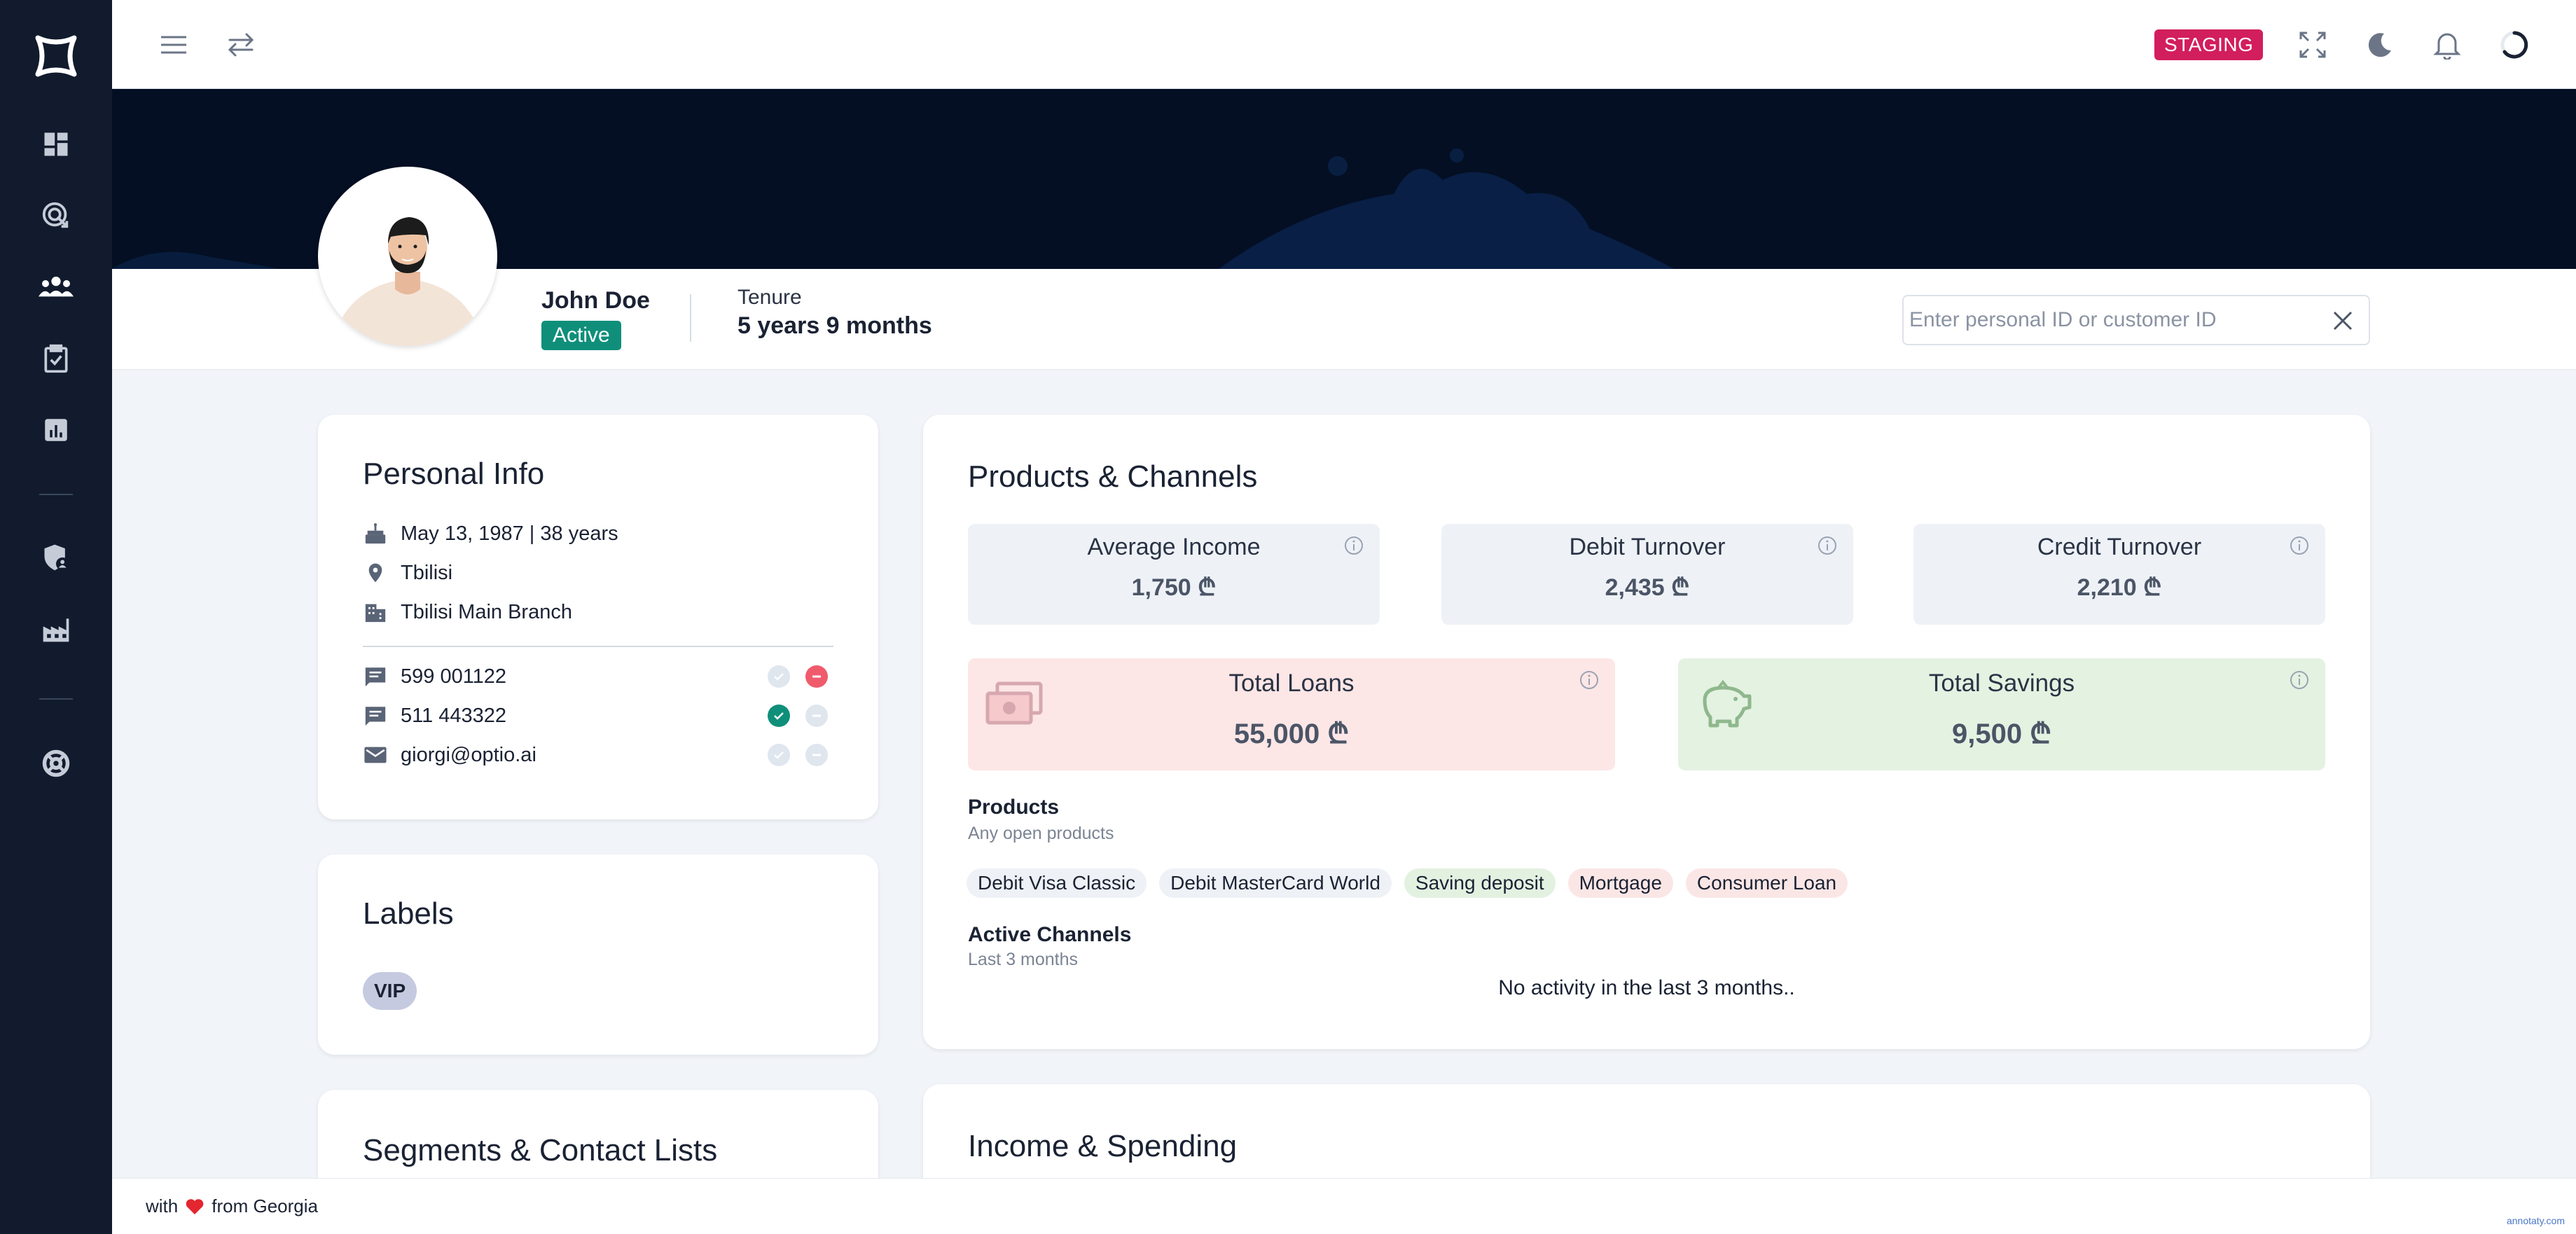 The width and height of the screenshot is (2576, 1234). Describe the element at coordinates (690, 318) in the screenshot. I see `divider` at that location.